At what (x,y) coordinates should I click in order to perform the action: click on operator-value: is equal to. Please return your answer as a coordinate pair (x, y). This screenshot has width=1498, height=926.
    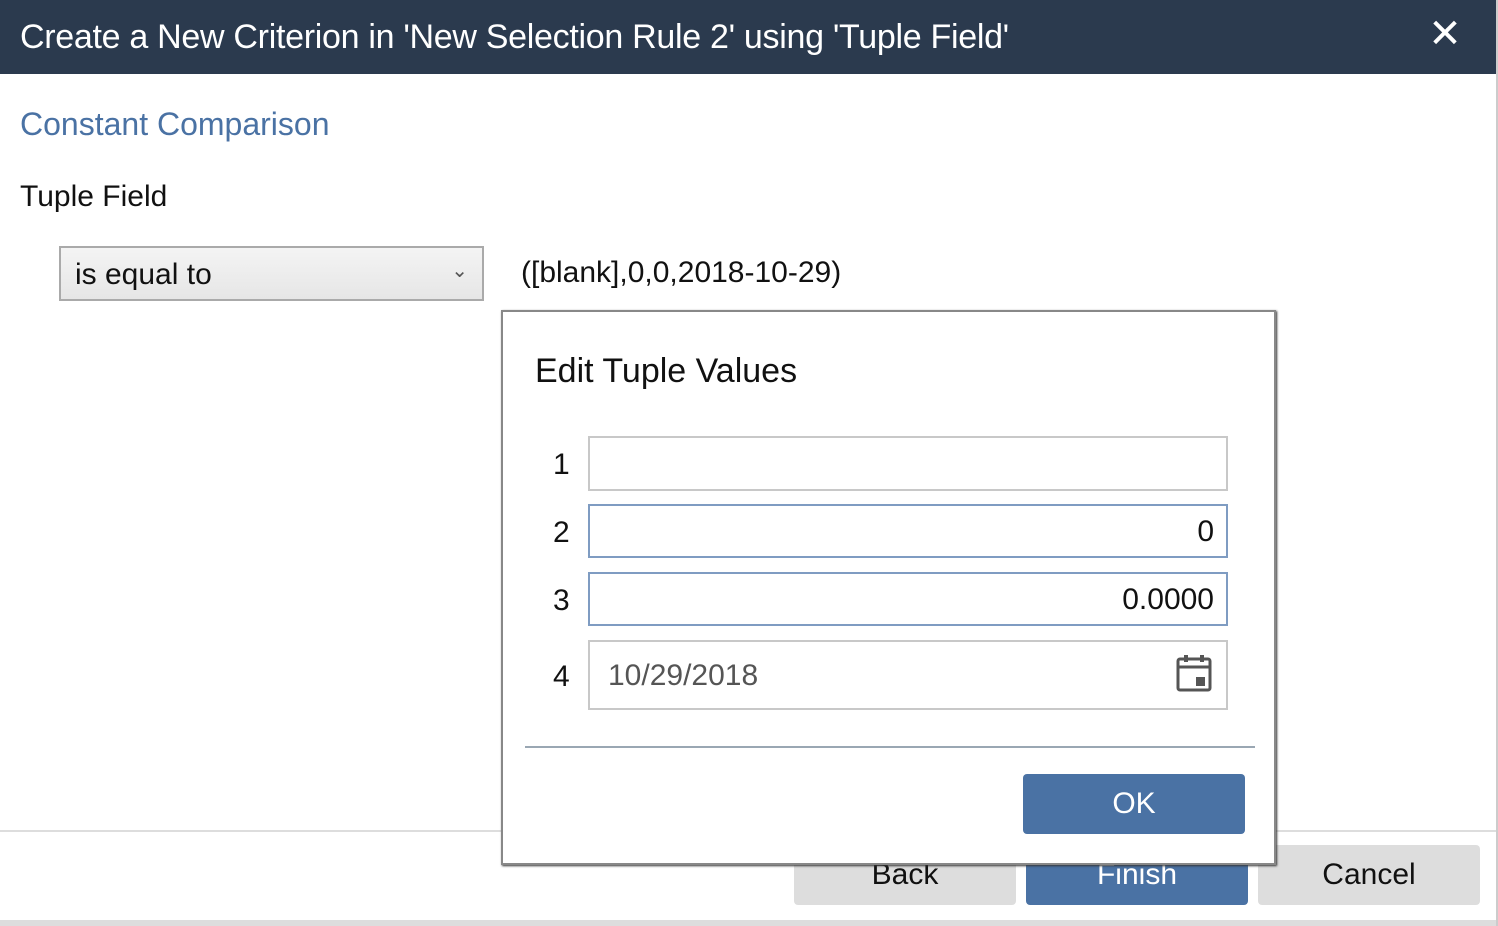
    Looking at the image, I should click on (143, 274).